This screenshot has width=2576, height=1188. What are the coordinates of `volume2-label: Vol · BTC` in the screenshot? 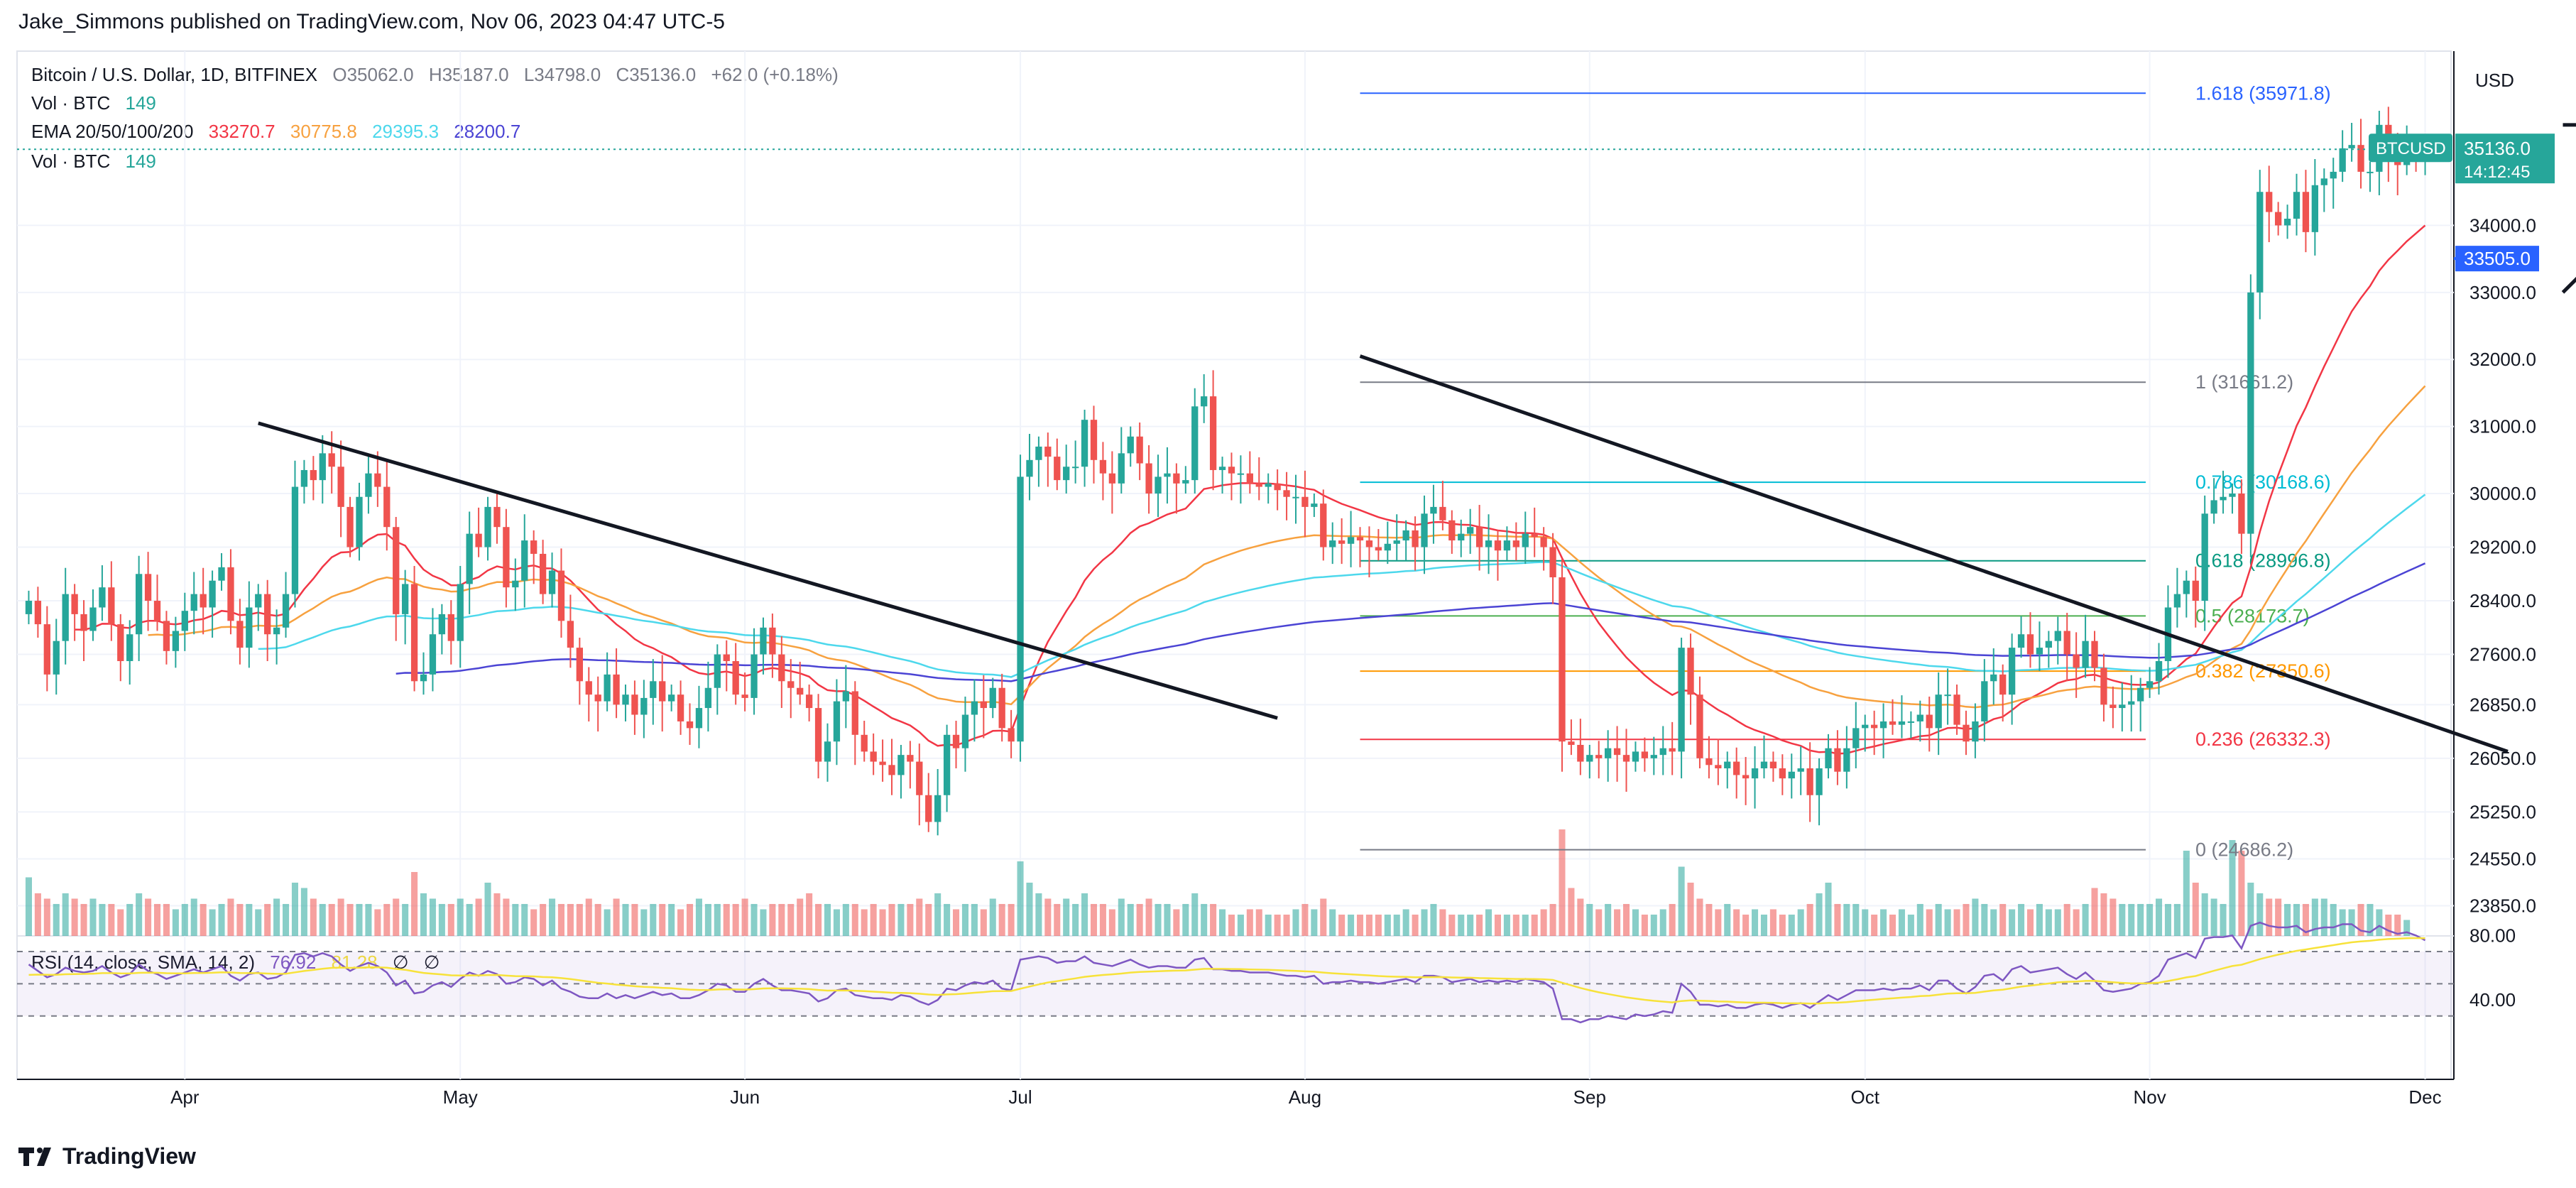 It's located at (71, 161).